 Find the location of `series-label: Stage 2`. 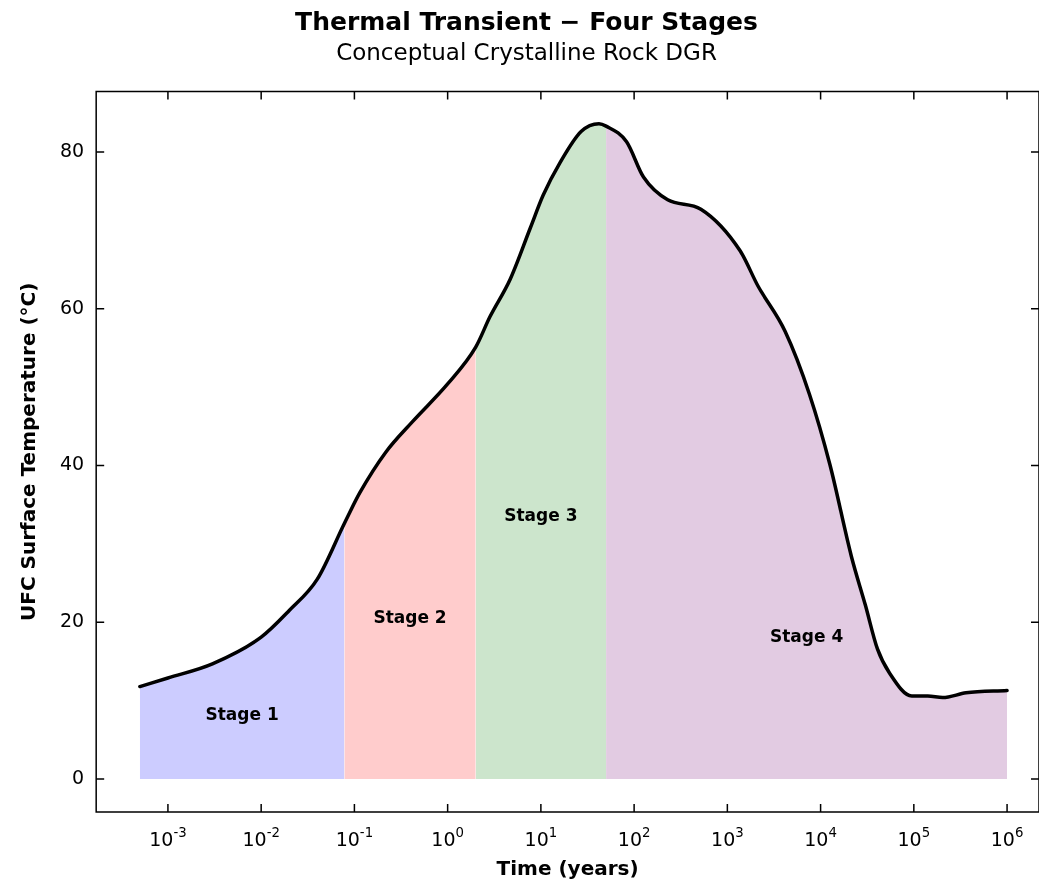

series-label: Stage 2 is located at coordinates (410, 616).